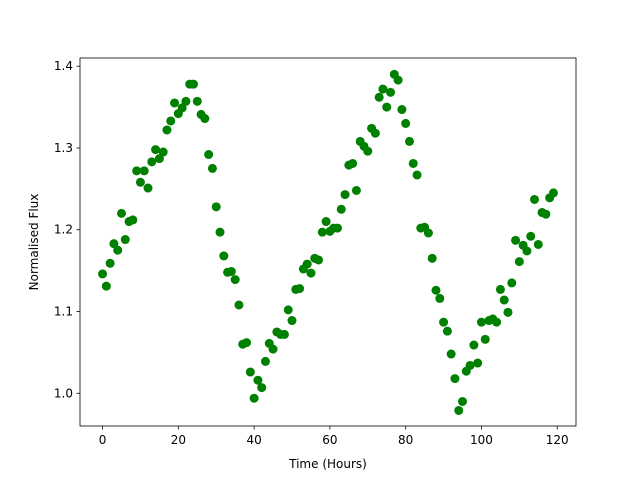 This screenshot has height=484, width=640. Describe the element at coordinates (103, 440) in the screenshot. I see `x-tick-label: 0` at that location.